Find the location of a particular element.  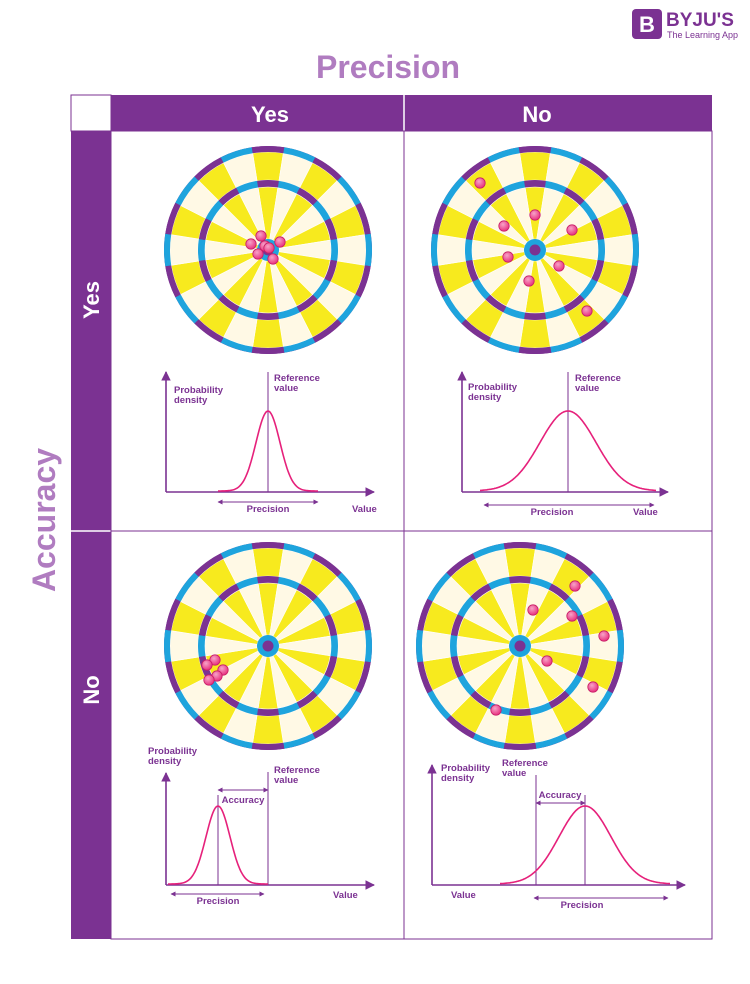

row-header-yes: Yes is located at coordinates (91, 300).